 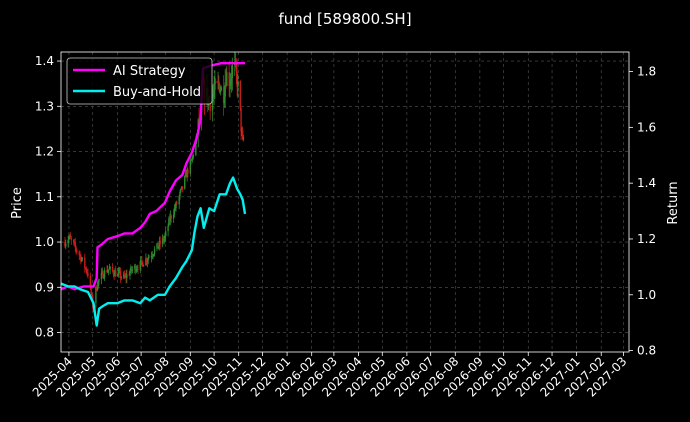 I want to click on right-tick-label: 1.0, so click(x=646, y=295).